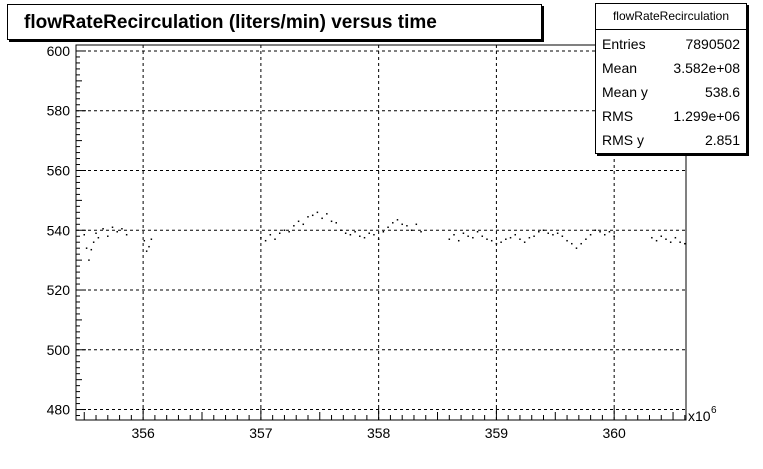  Describe the element at coordinates (59, 350) in the screenshot. I see `y-tick-label: 500` at that location.